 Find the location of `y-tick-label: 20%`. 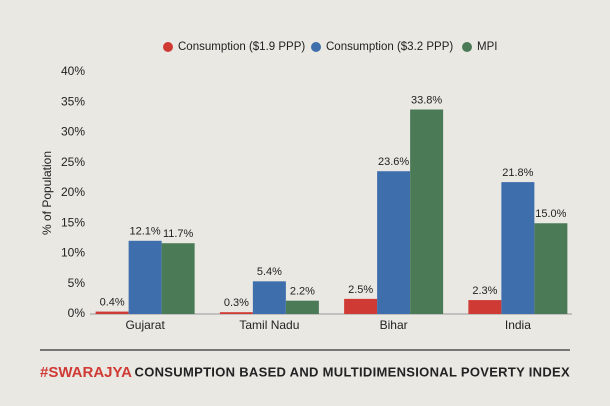

y-tick-label: 20% is located at coordinates (73, 192).